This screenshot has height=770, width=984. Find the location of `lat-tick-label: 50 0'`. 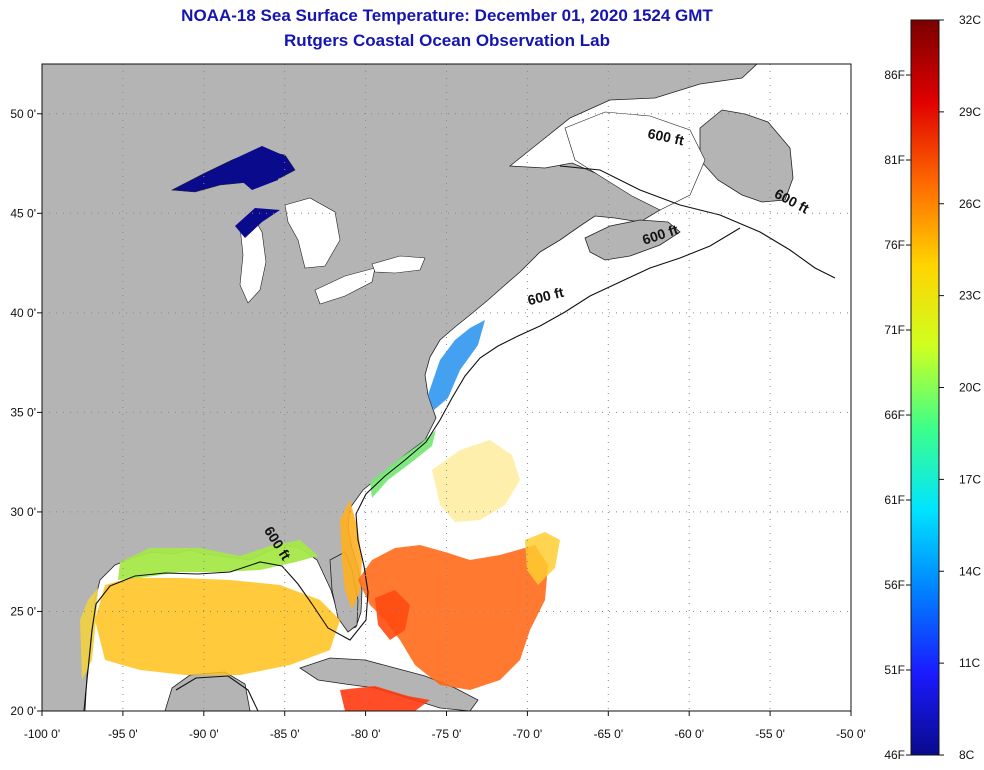

lat-tick-label: 50 0' is located at coordinates (23, 114).